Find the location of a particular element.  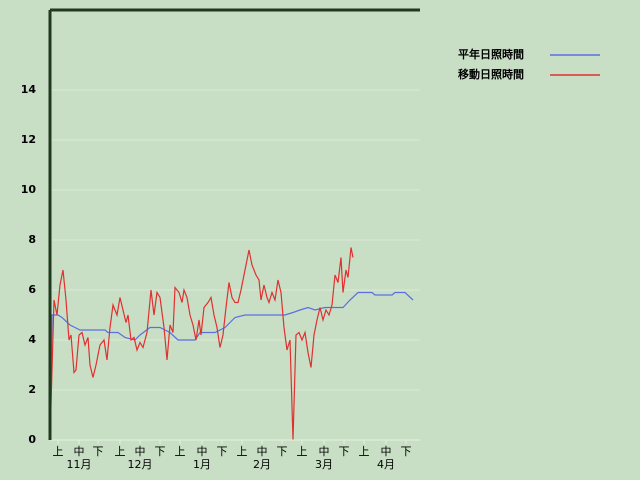

y-tick-label: 10 is located at coordinates (29, 189).